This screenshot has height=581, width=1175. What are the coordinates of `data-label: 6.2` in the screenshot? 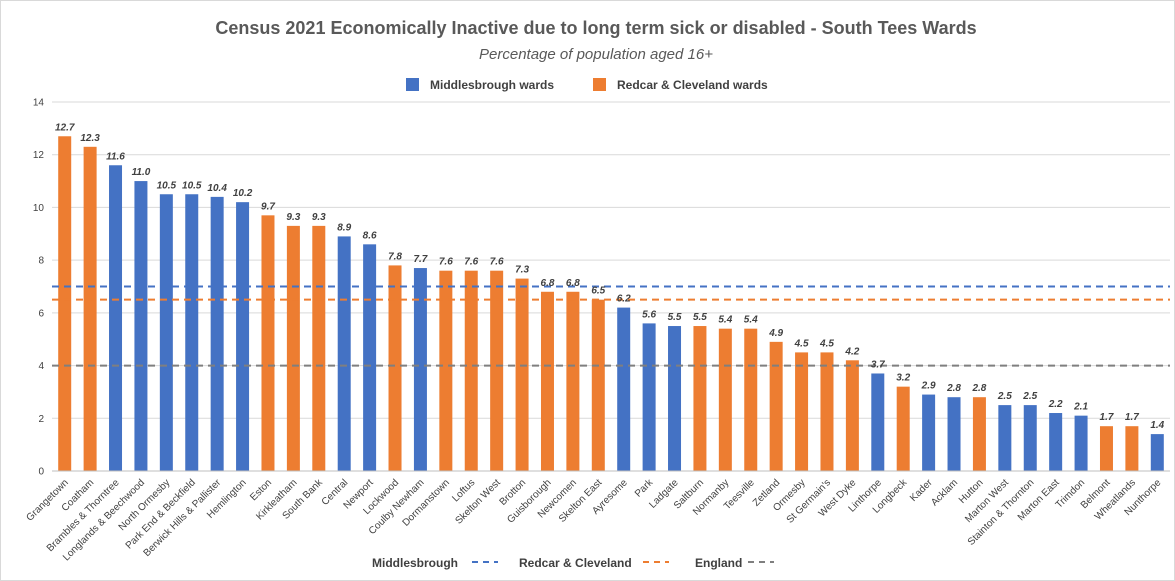 It's located at (624, 299).